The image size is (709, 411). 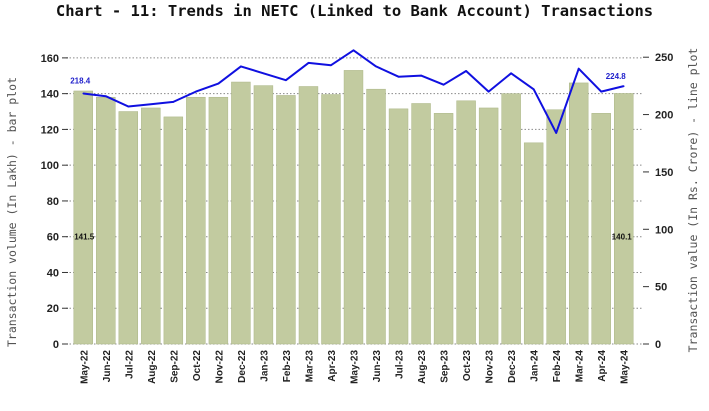 I want to click on x-tick-label: Jun-22, so click(x=107, y=366).